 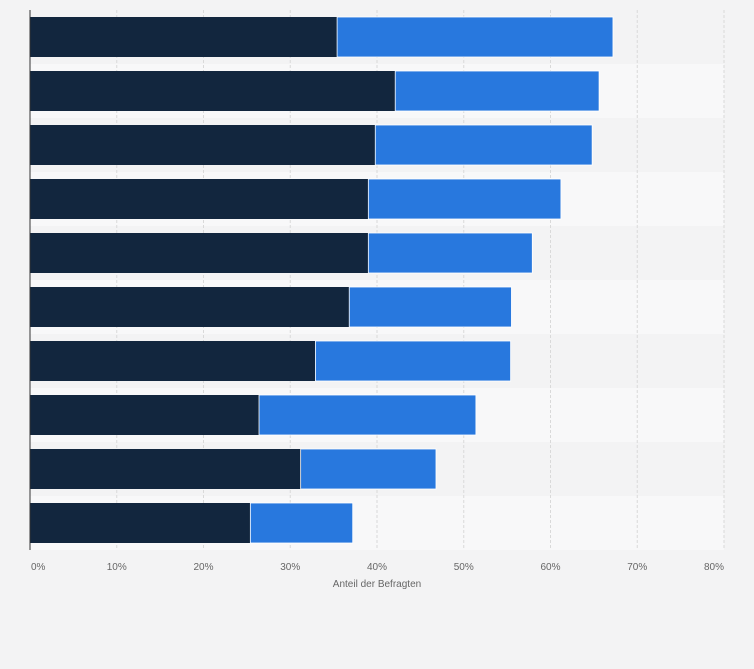 What do you see at coordinates (464, 567) in the screenshot?
I see `x-tick-label: 50%` at bounding box center [464, 567].